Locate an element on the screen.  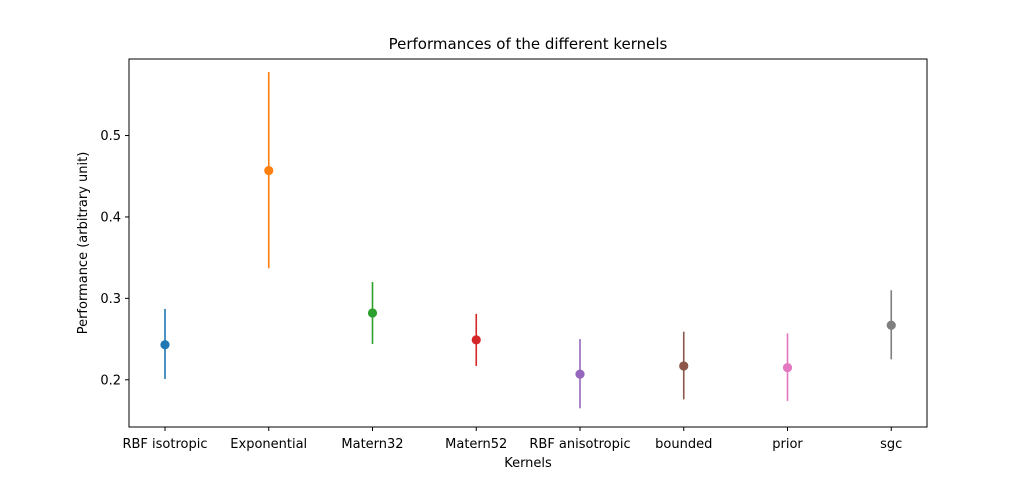
y-tick-label: 0.3 is located at coordinates (110, 299).